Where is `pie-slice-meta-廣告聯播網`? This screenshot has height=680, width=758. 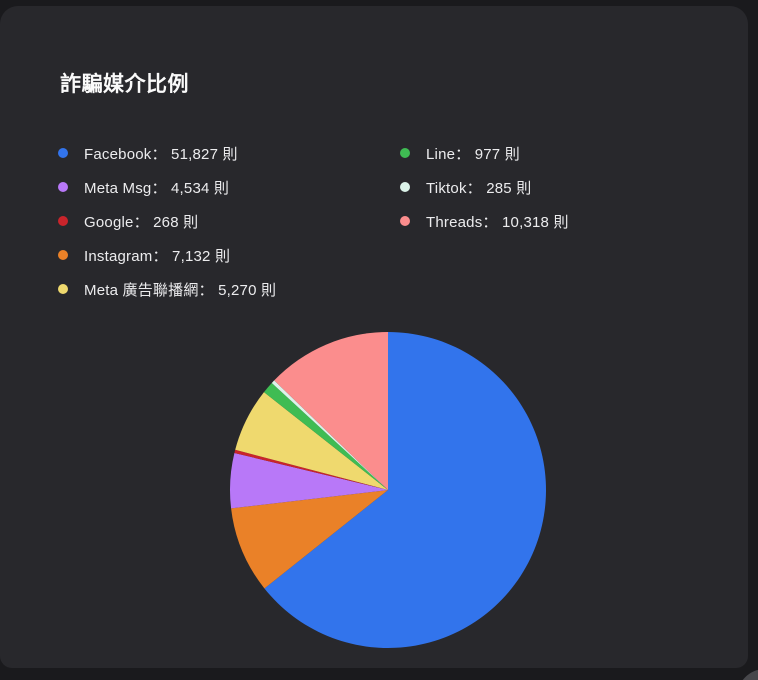
pie-slice-meta-廣告聯播網 is located at coordinates (311, 441).